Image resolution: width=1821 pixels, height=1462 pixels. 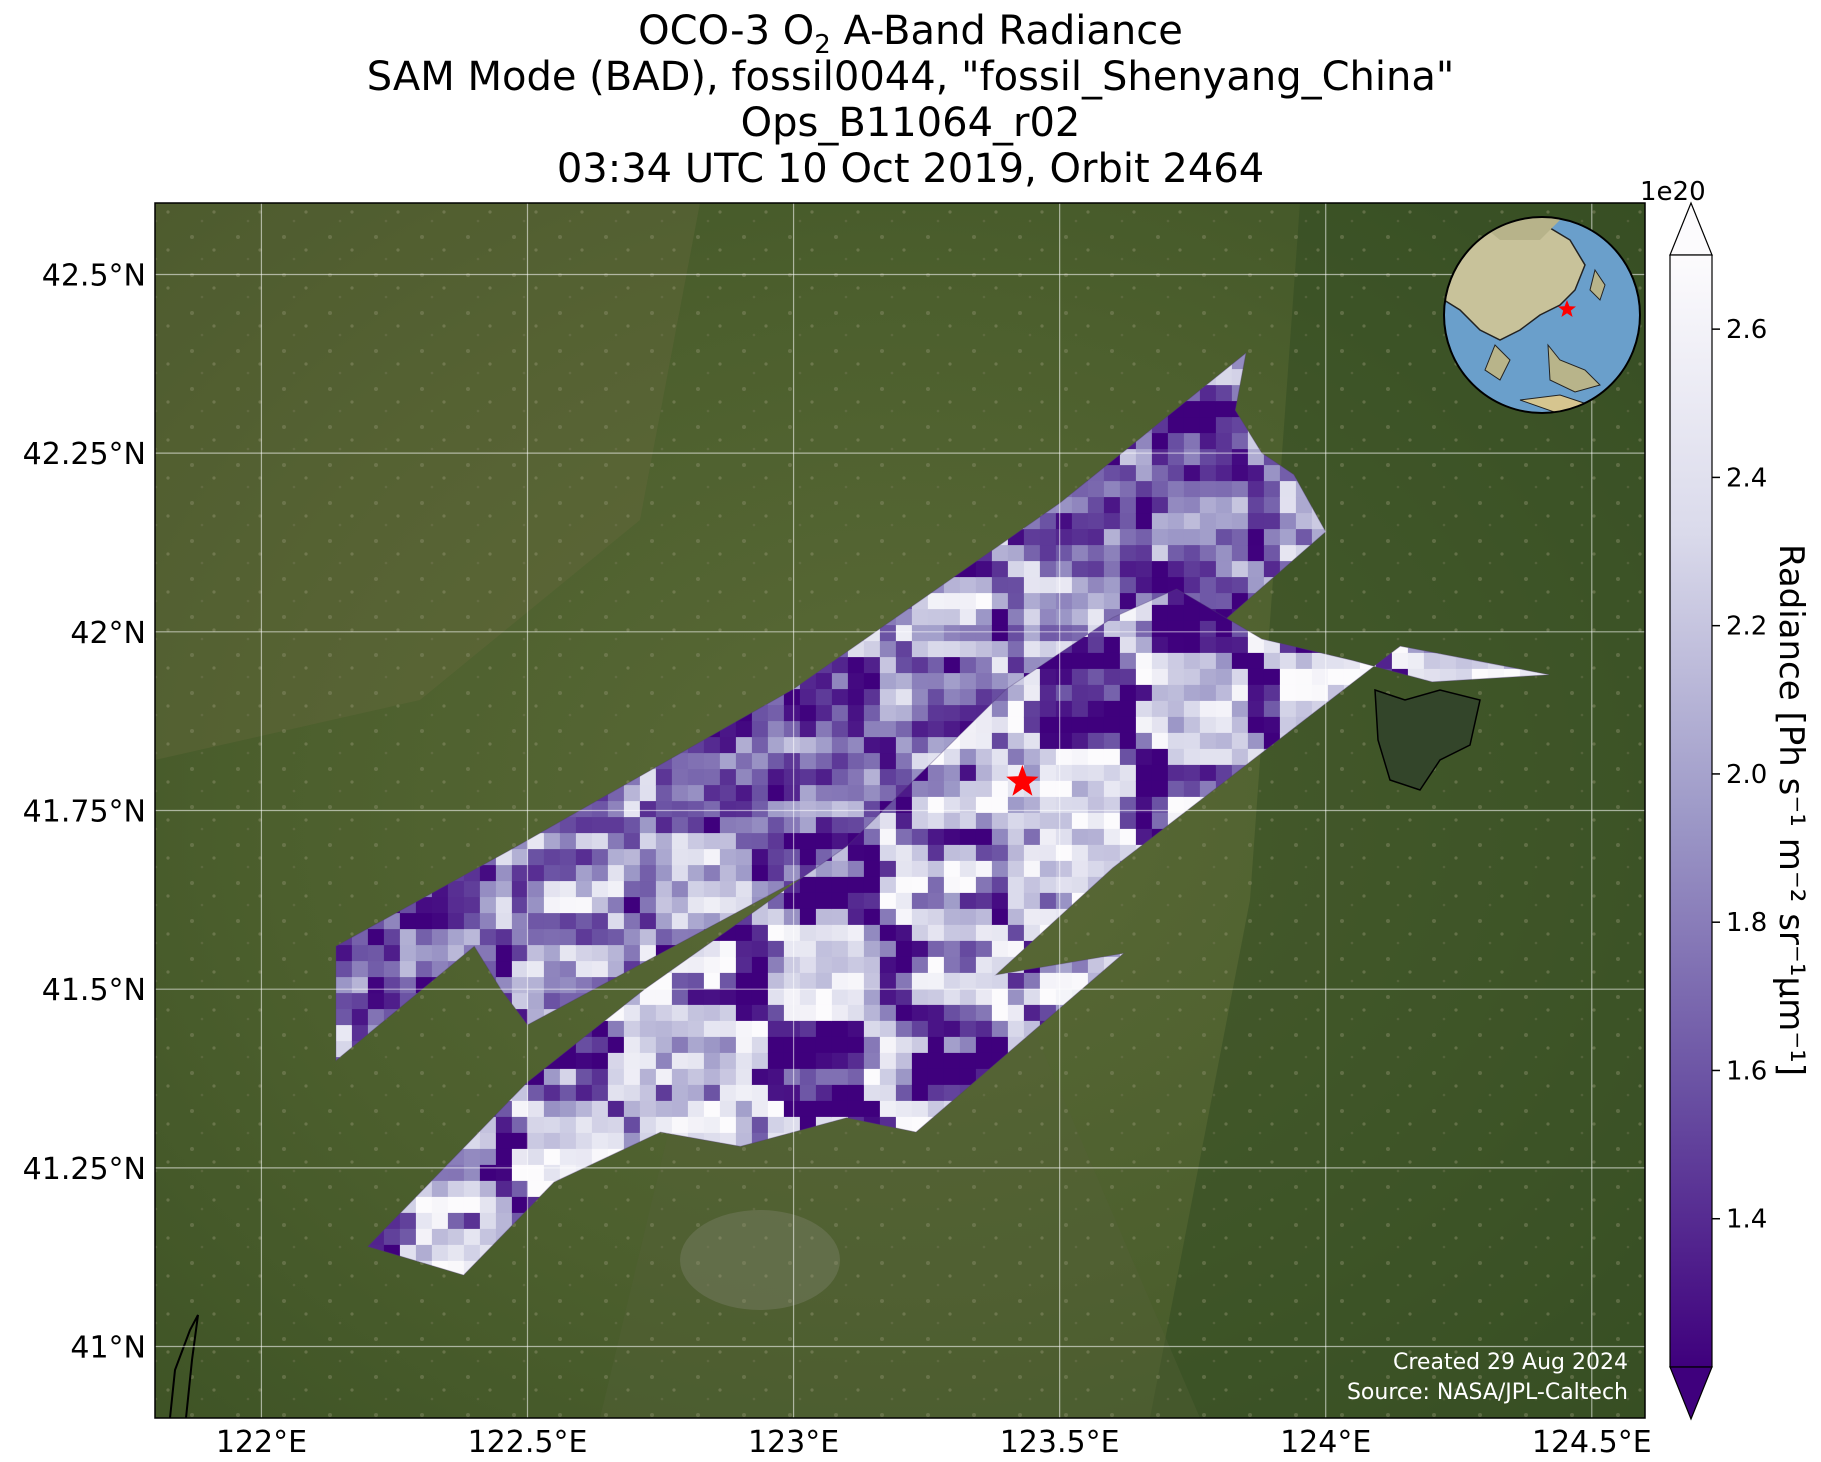 What do you see at coordinates (1592, 1442) in the screenshot?
I see `lon-tick-label: 124.5°E` at bounding box center [1592, 1442].